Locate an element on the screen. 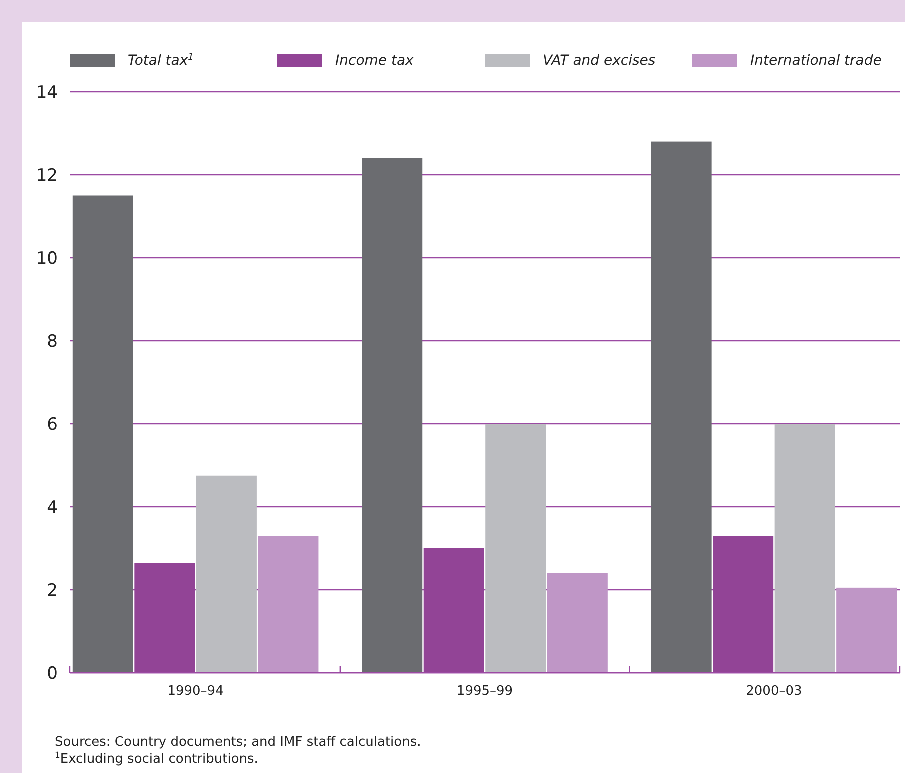  legend-label: International trade is located at coordinates (816, 60).